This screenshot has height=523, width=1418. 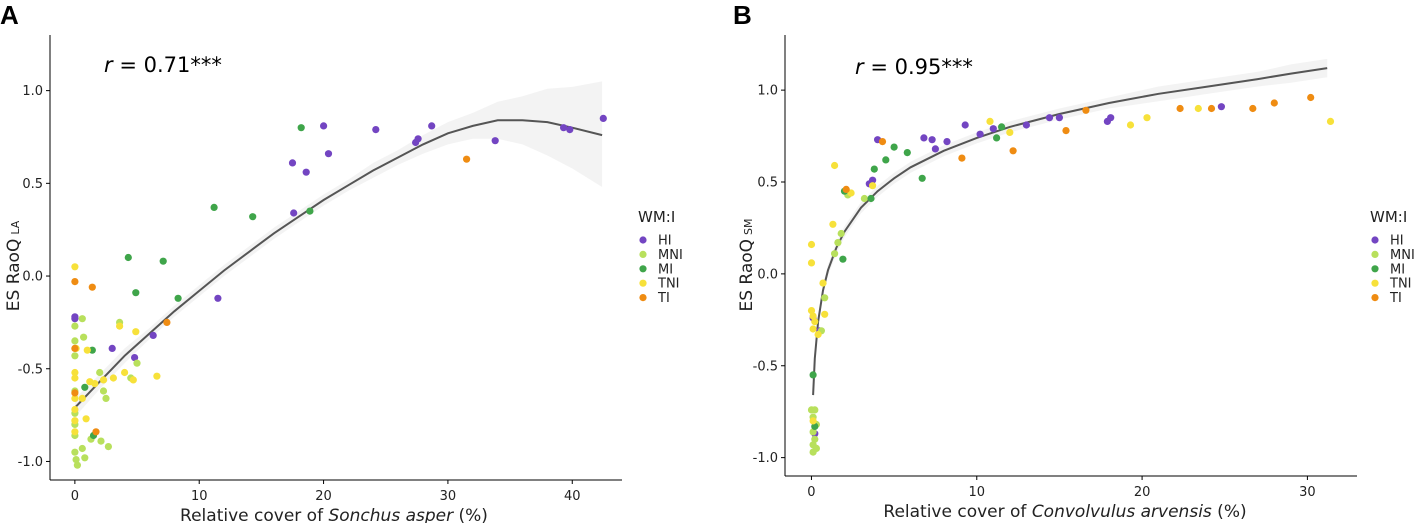 What do you see at coordinates (742, 15) in the screenshot?
I see `panel-b-letter: B` at bounding box center [742, 15].